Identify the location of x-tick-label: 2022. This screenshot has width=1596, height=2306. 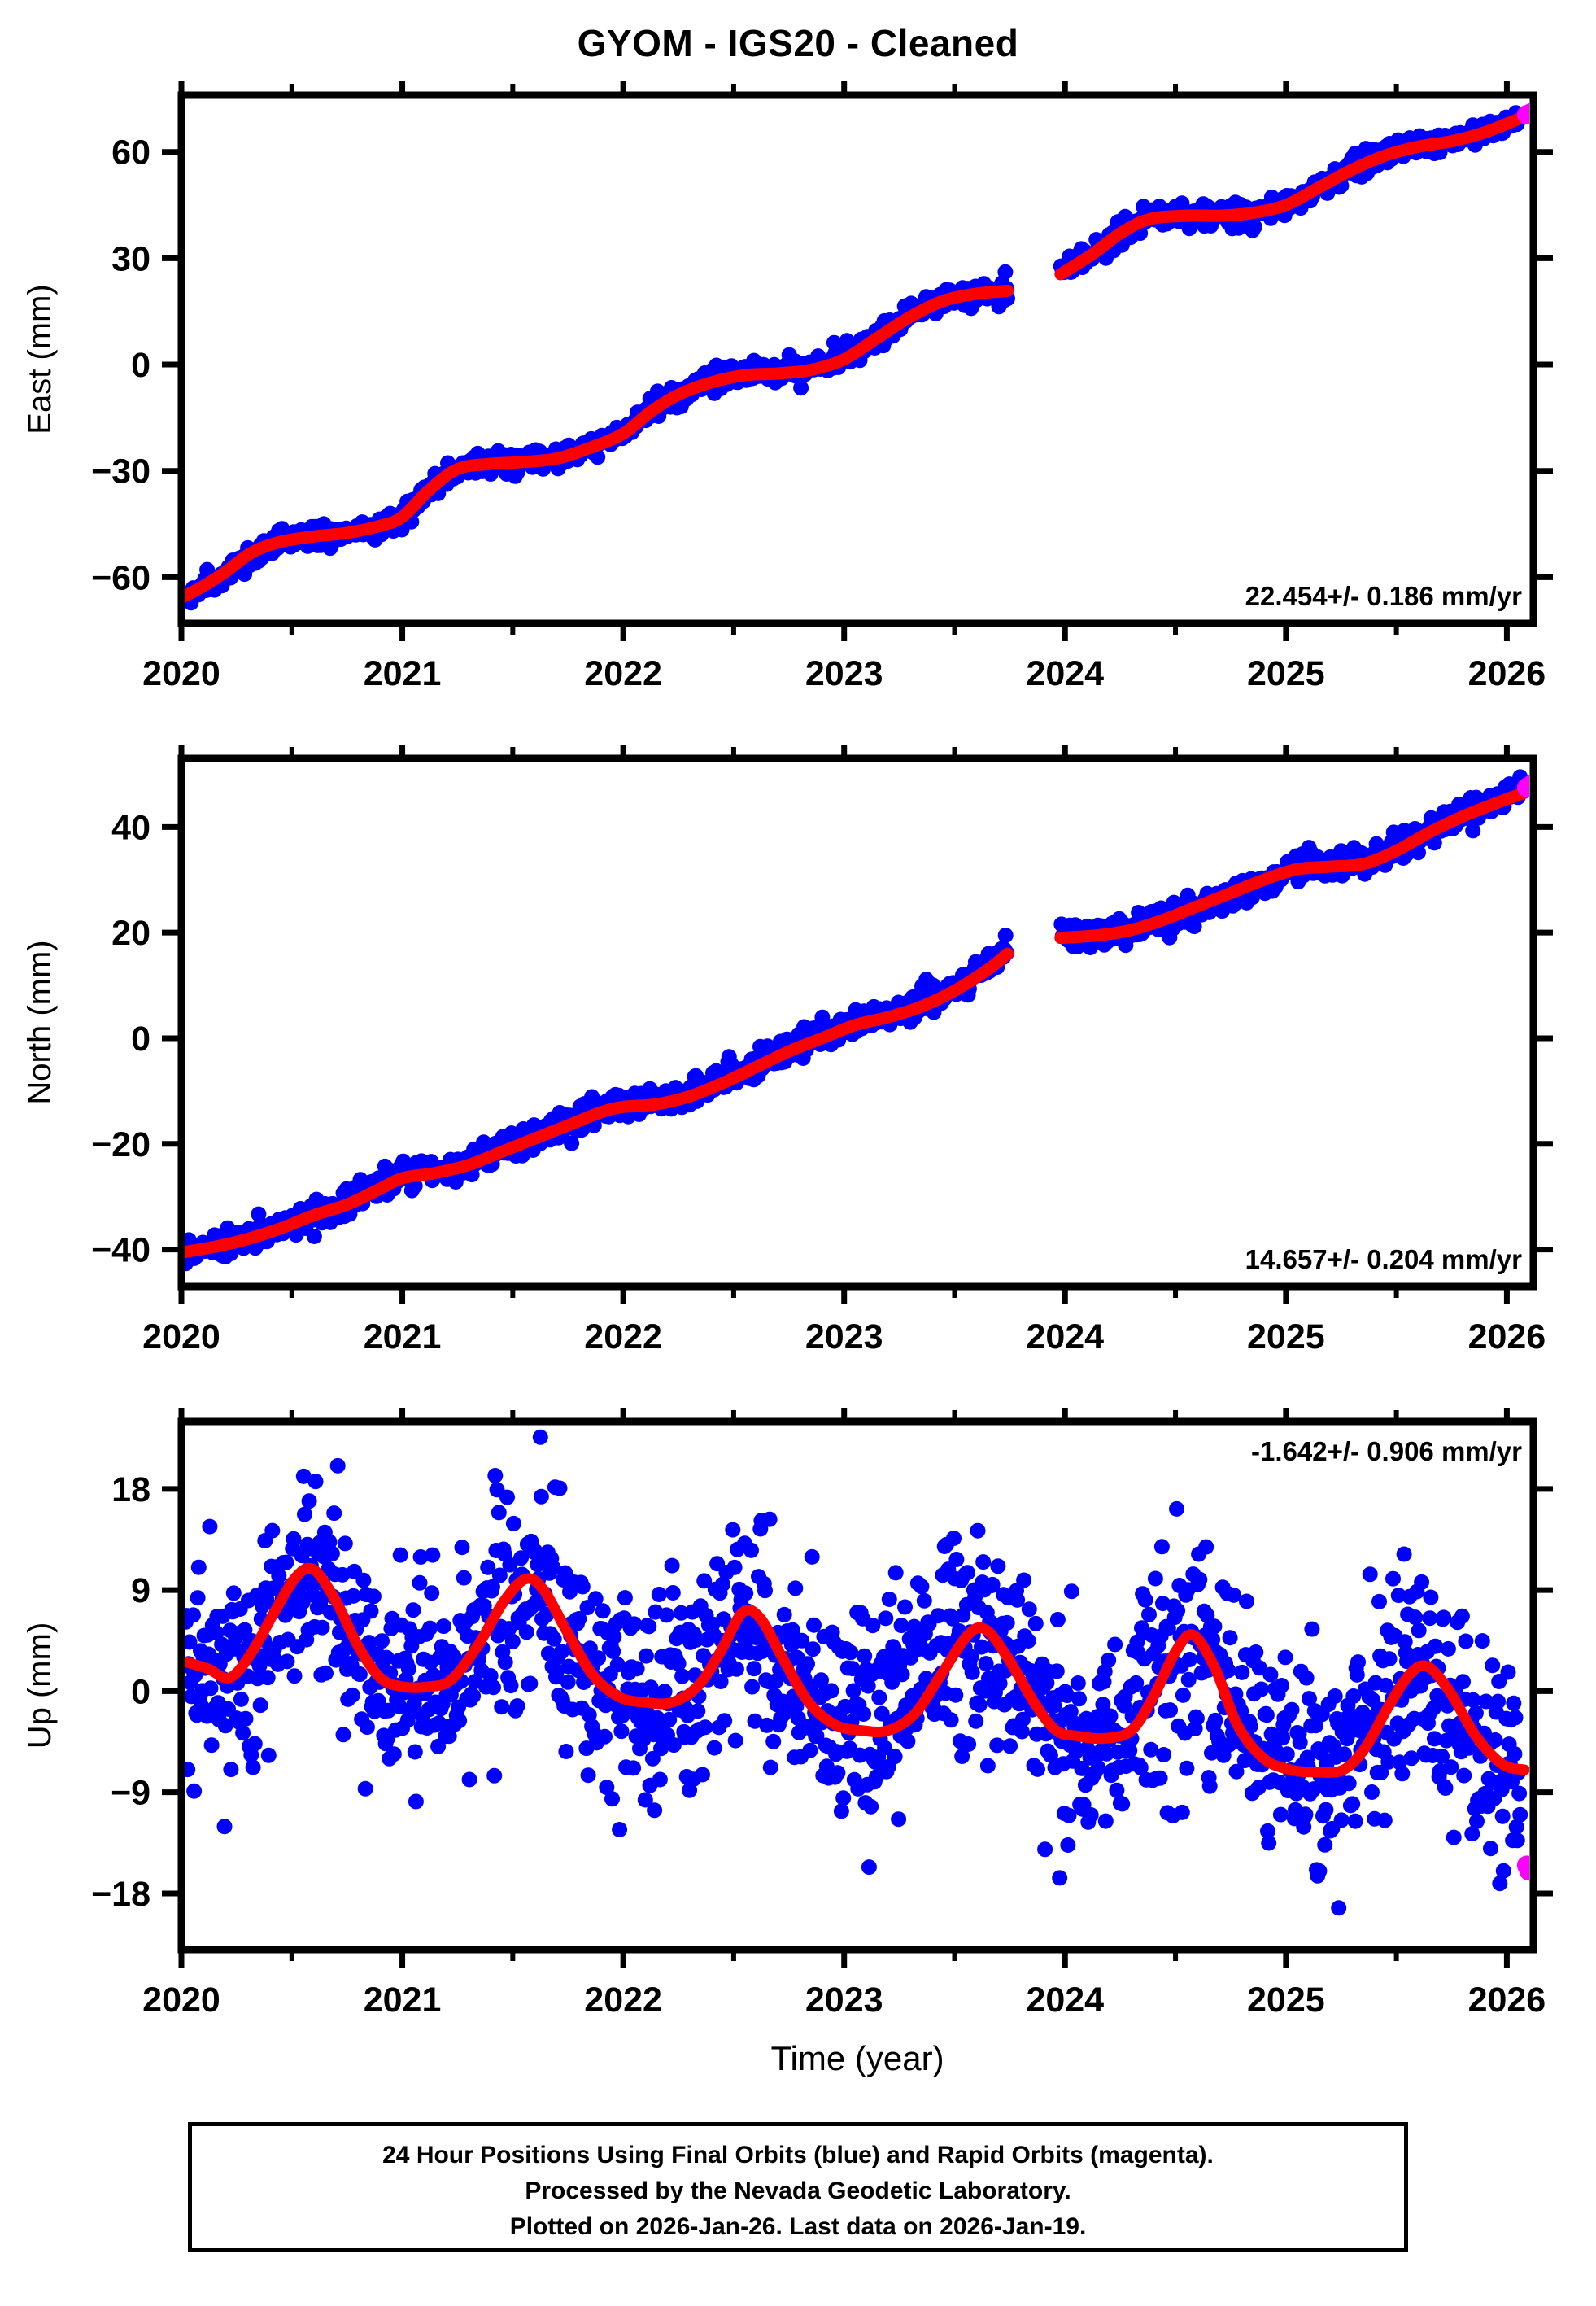
(623, 673).